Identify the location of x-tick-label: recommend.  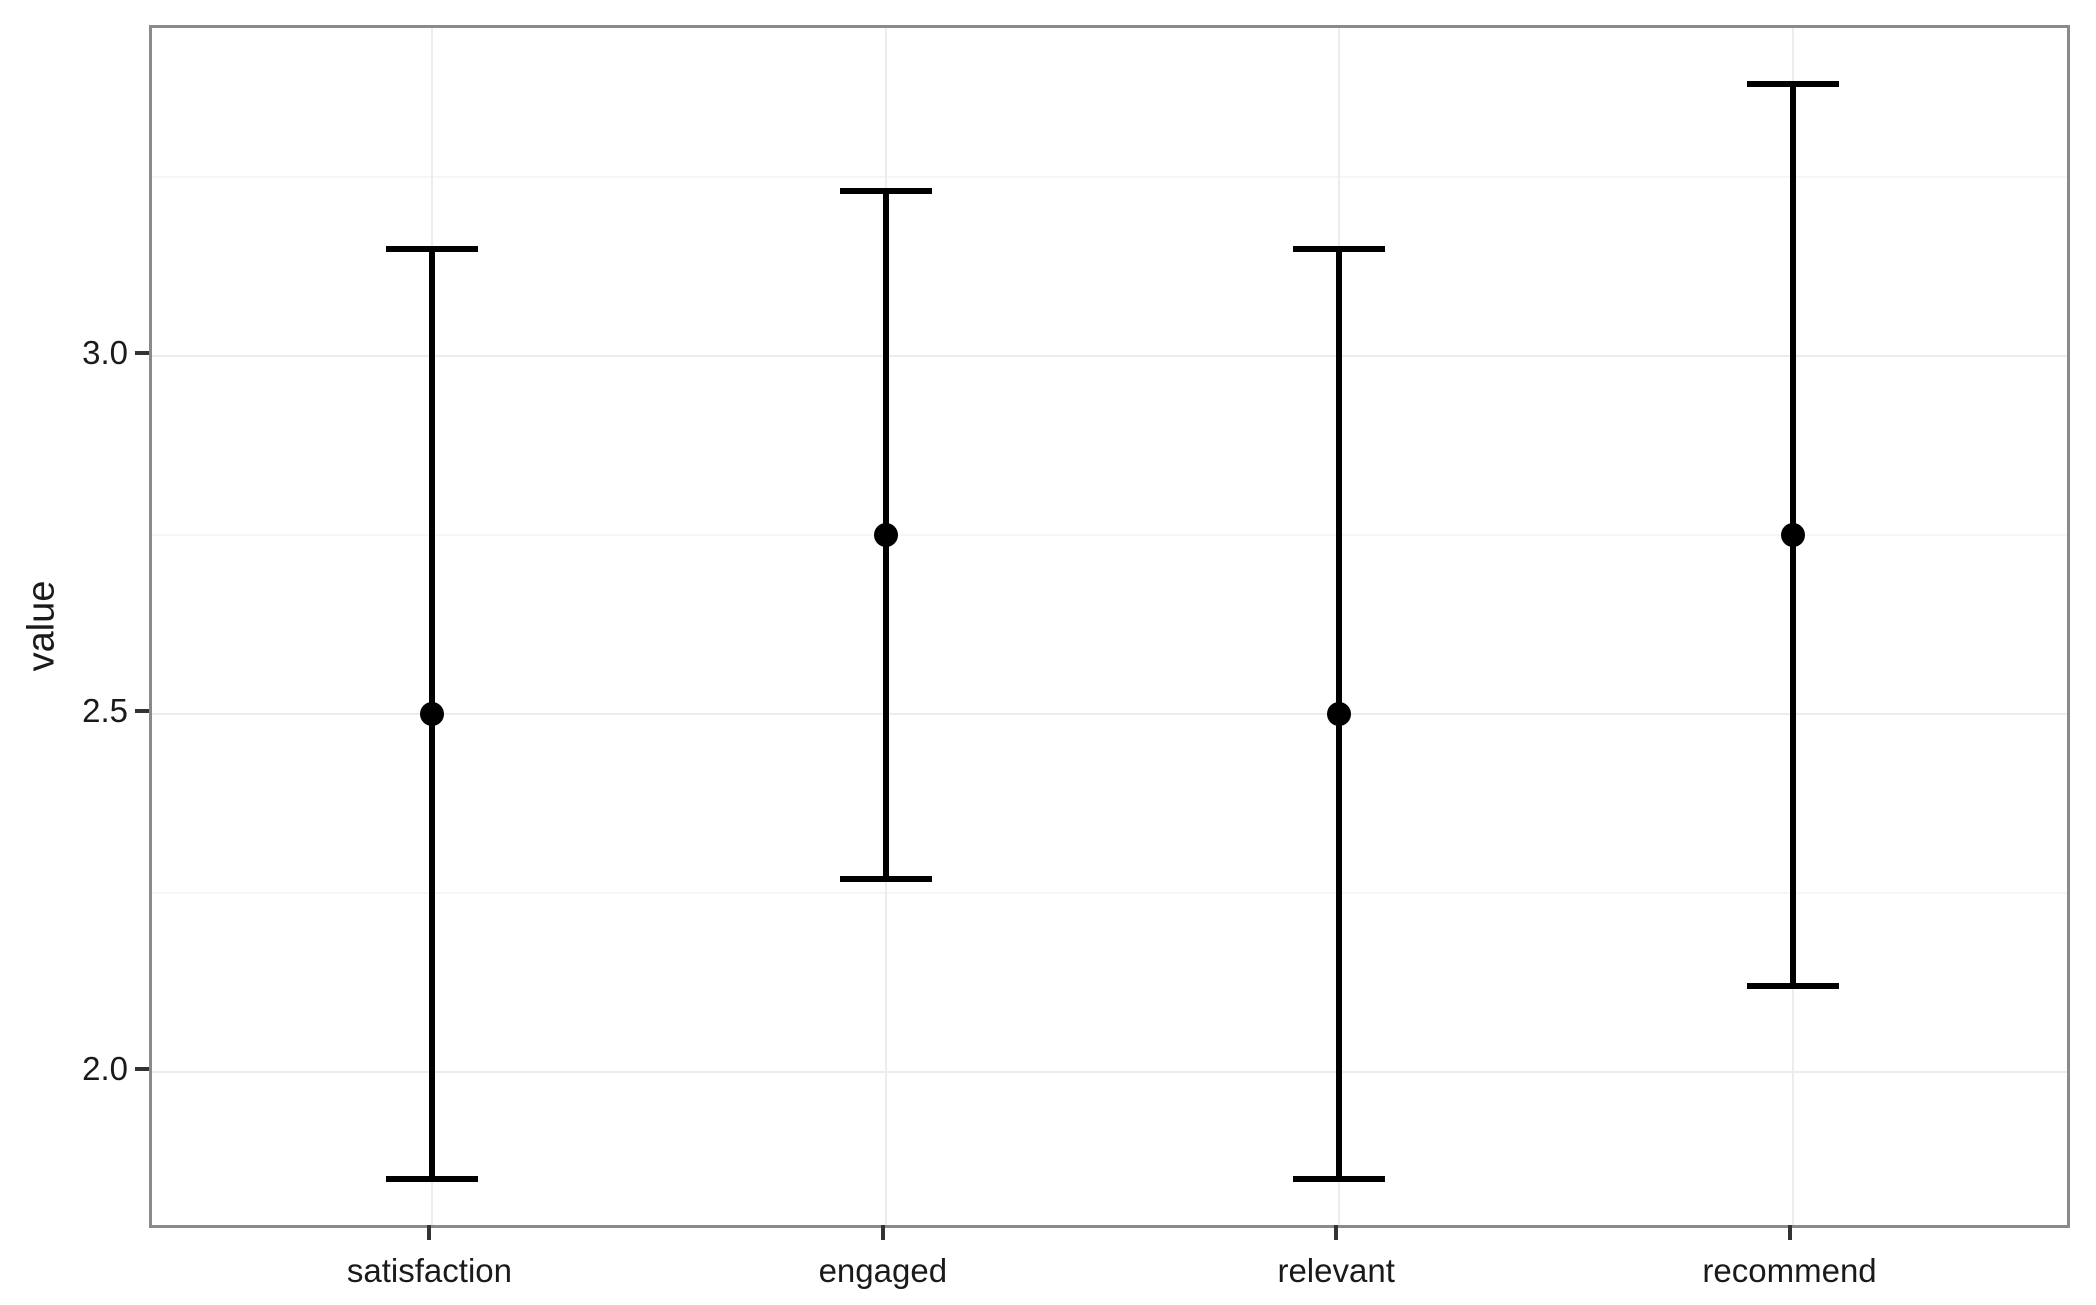
(1789, 1270).